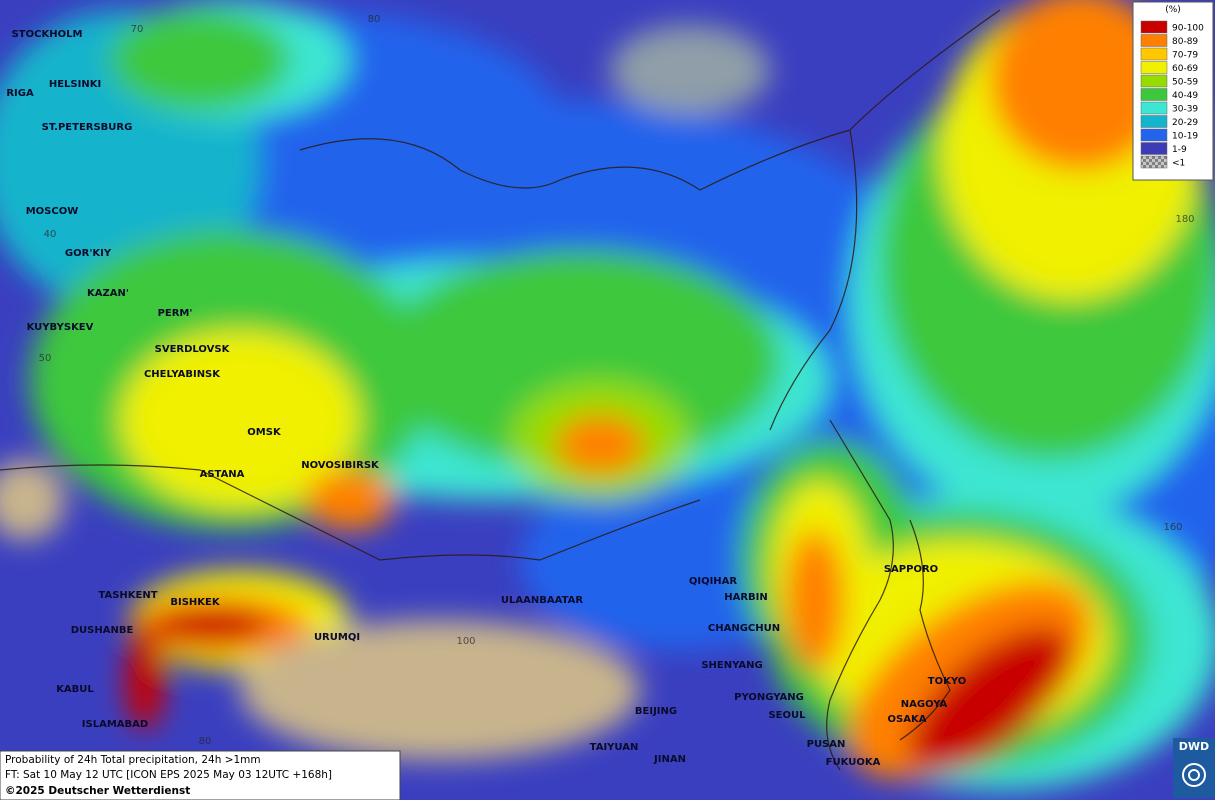 This screenshot has height=800, width=1215. What do you see at coordinates (924, 704) in the screenshot?
I see `city-label: NAGOYA` at bounding box center [924, 704].